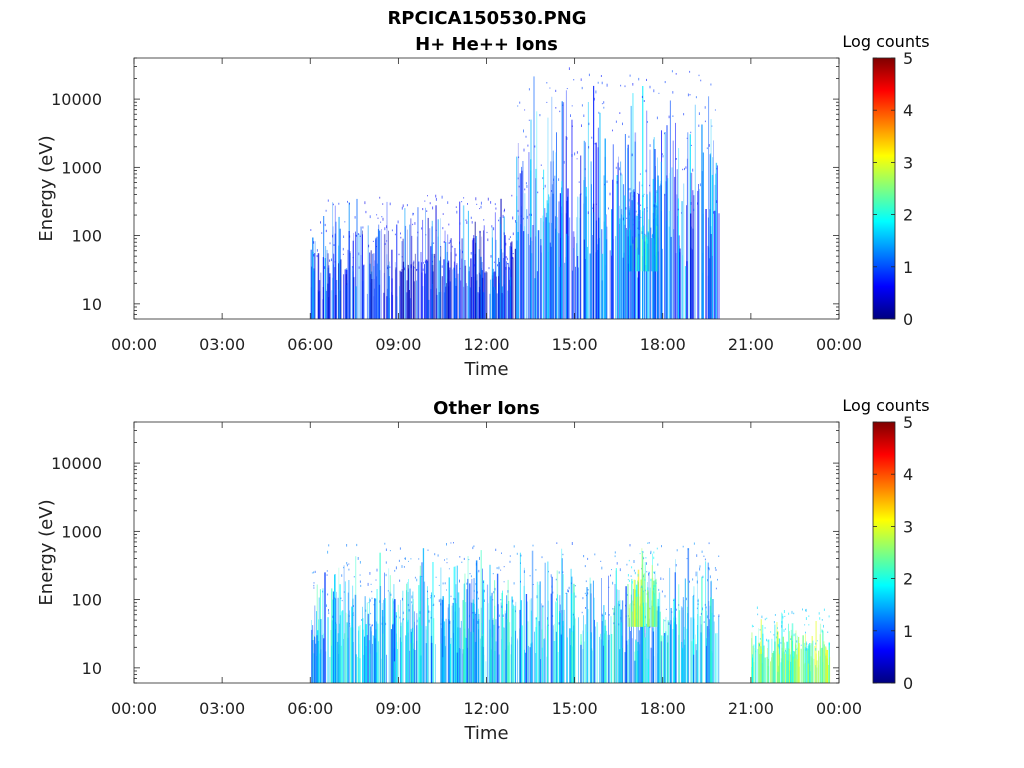 The width and height of the screenshot is (1024, 768). I want to click on panel-title: Other Ions, so click(486, 408).